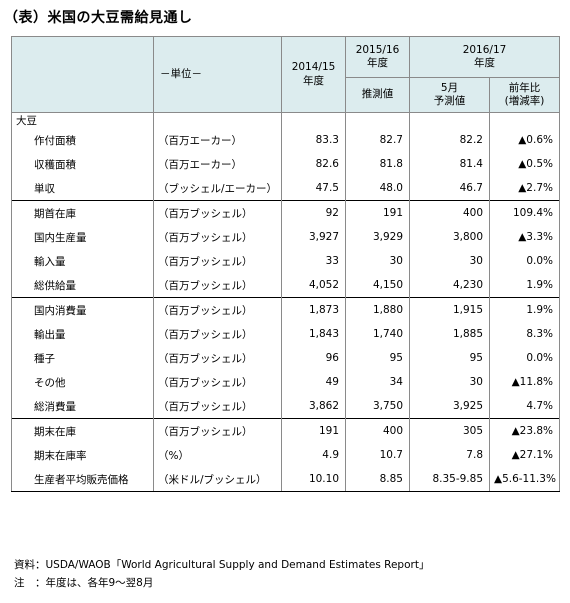 Image resolution: width=570 pixels, height=603 pixels. I want to click on table-row: 総供給量 （百万ブッシェル） 4,052 4,150 4,230 1.9%, so click(285, 285).